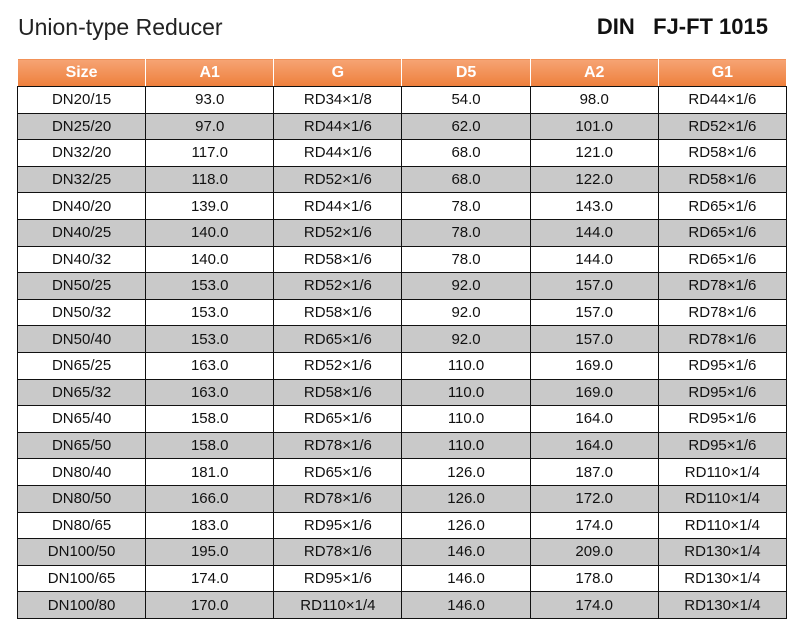 The image size is (806, 638). I want to click on table-cell: 169.0, so click(594, 365).